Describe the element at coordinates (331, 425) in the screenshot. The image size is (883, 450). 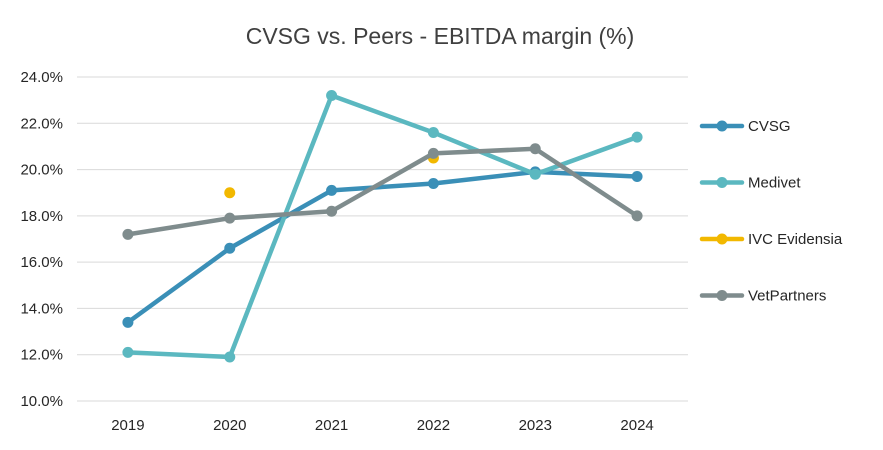
I see `x-tick-label: 2021` at that location.